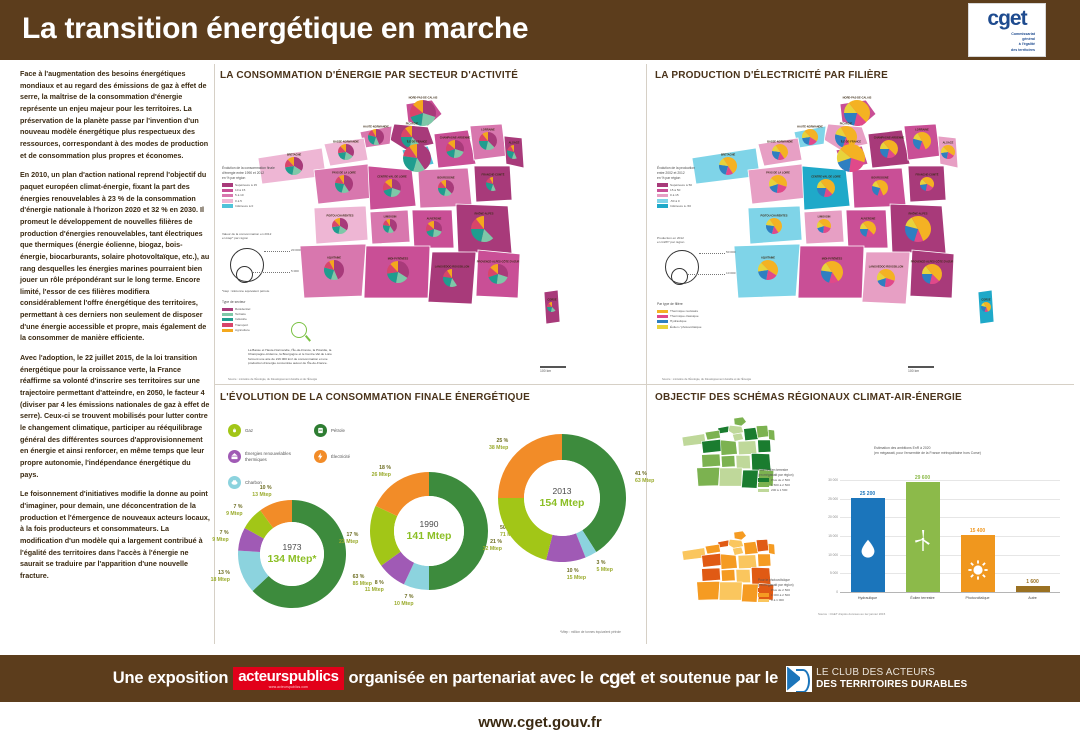 The width and height of the screenshot is (1080, 743). I want to click on bar--olien-terrestre, so click(922, 536).